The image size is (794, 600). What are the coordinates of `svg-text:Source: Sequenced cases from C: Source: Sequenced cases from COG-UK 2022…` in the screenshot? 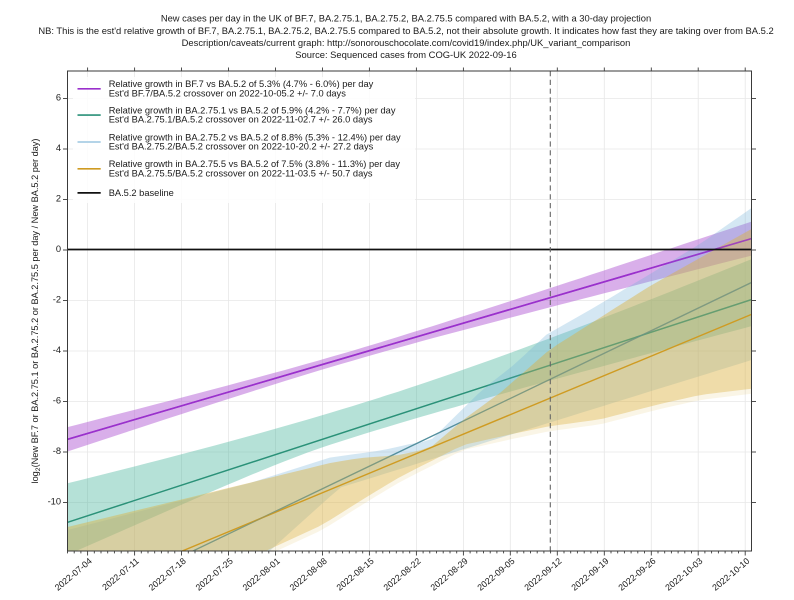 It's located at (405, 54).